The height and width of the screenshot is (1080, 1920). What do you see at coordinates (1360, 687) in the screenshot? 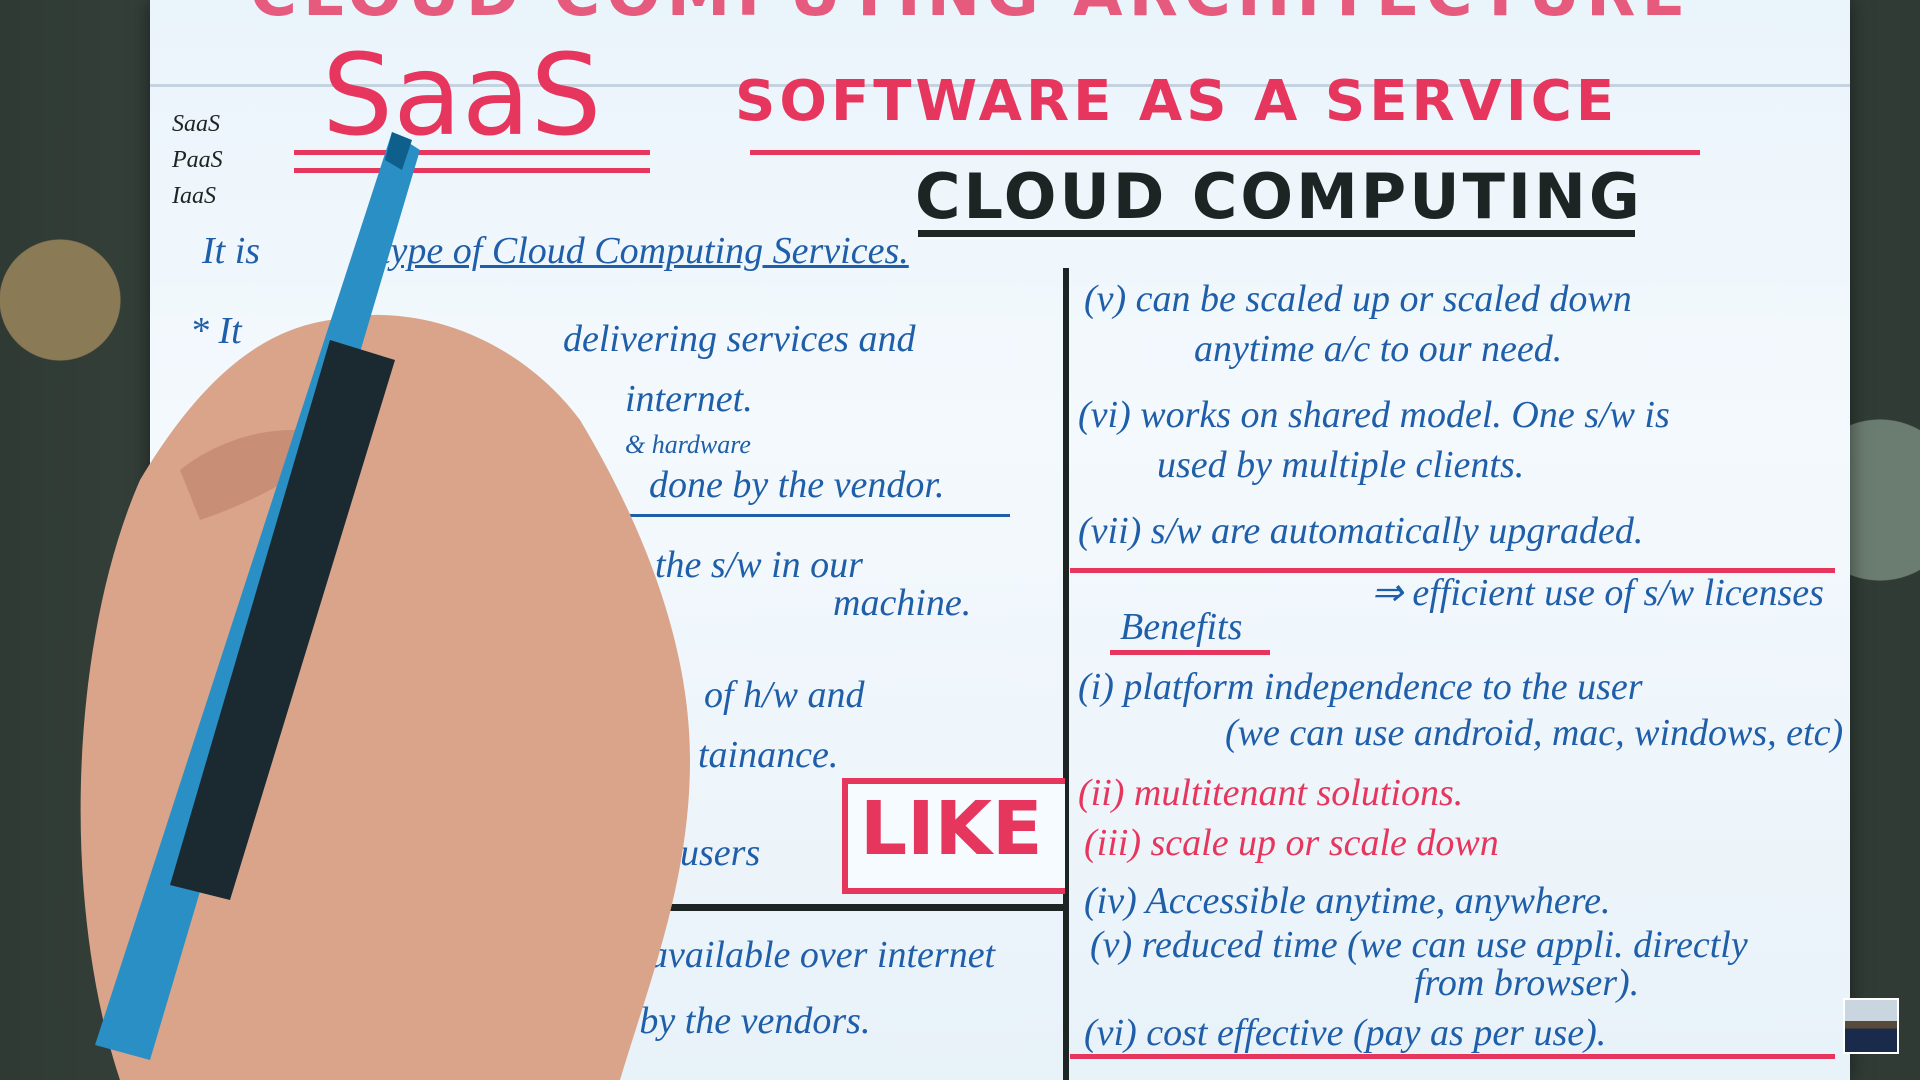
I see `benefit-item: (i) platform independence to the user` at bounding box center [1360, 687].